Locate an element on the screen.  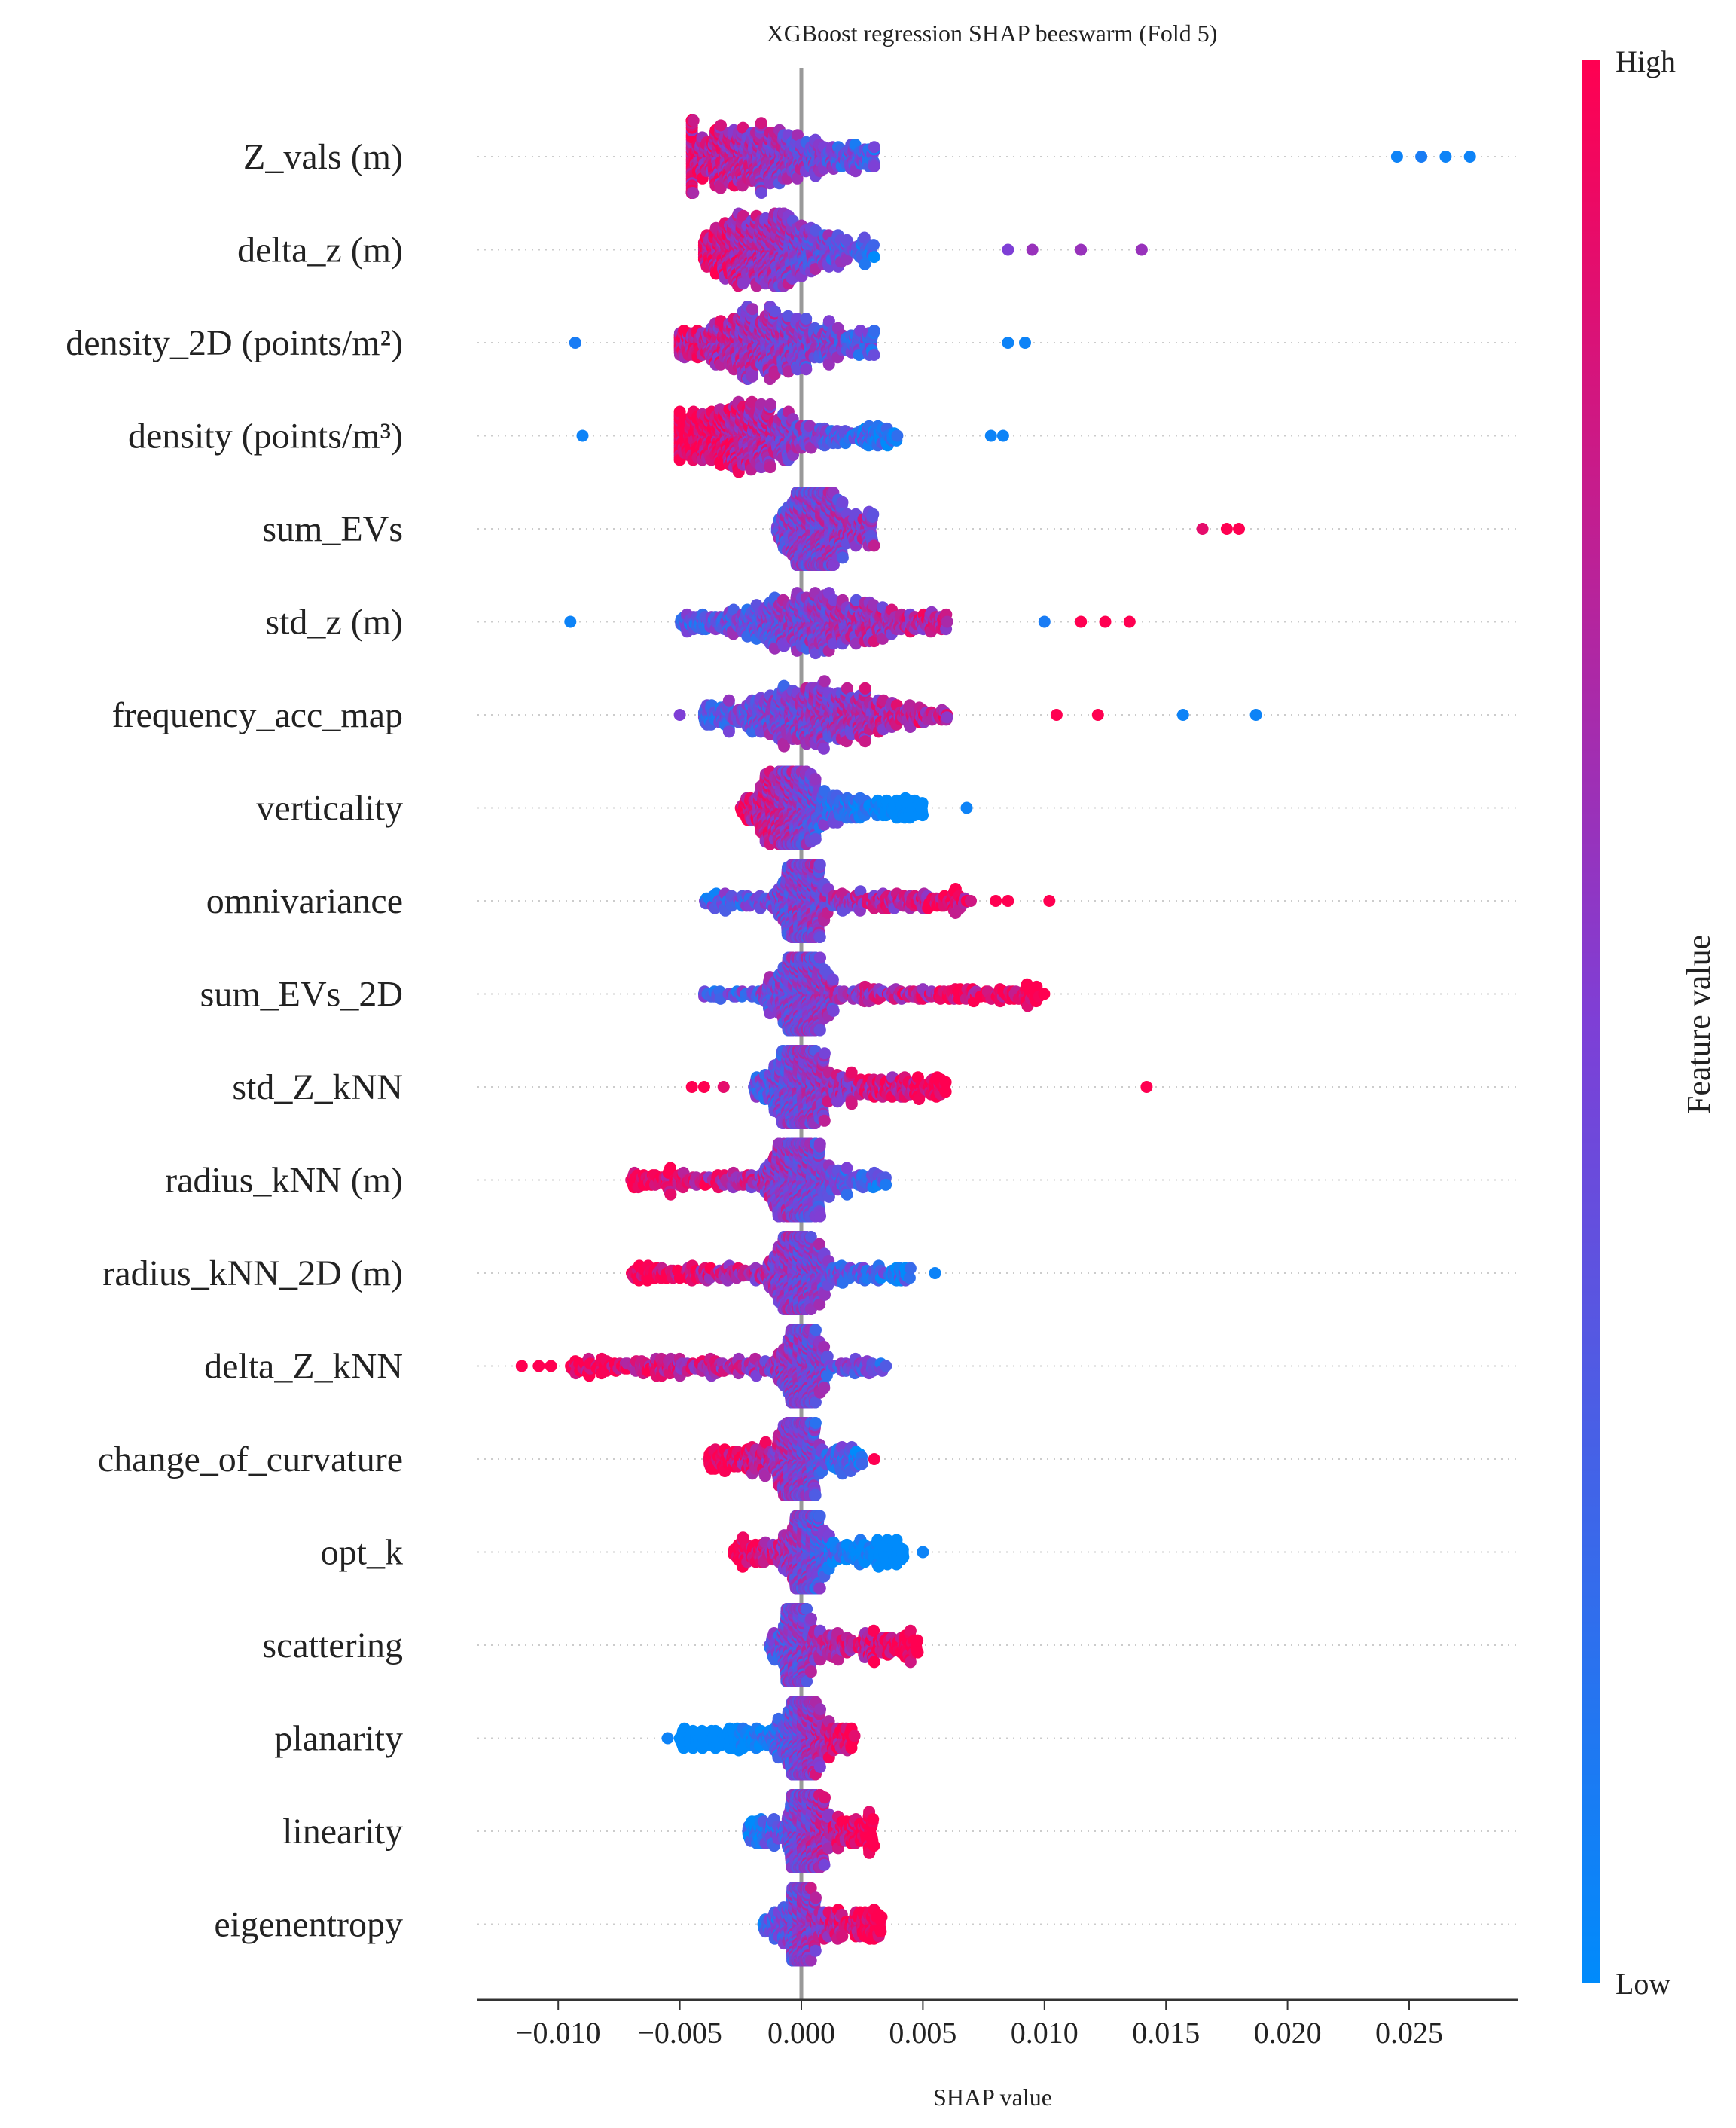
feature-label: frequency_acc_map is located at coordinates (257, 715).